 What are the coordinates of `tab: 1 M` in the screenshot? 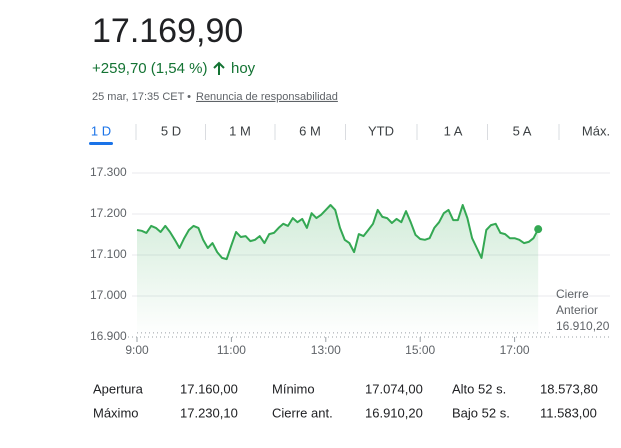 It's located at (240, 130).